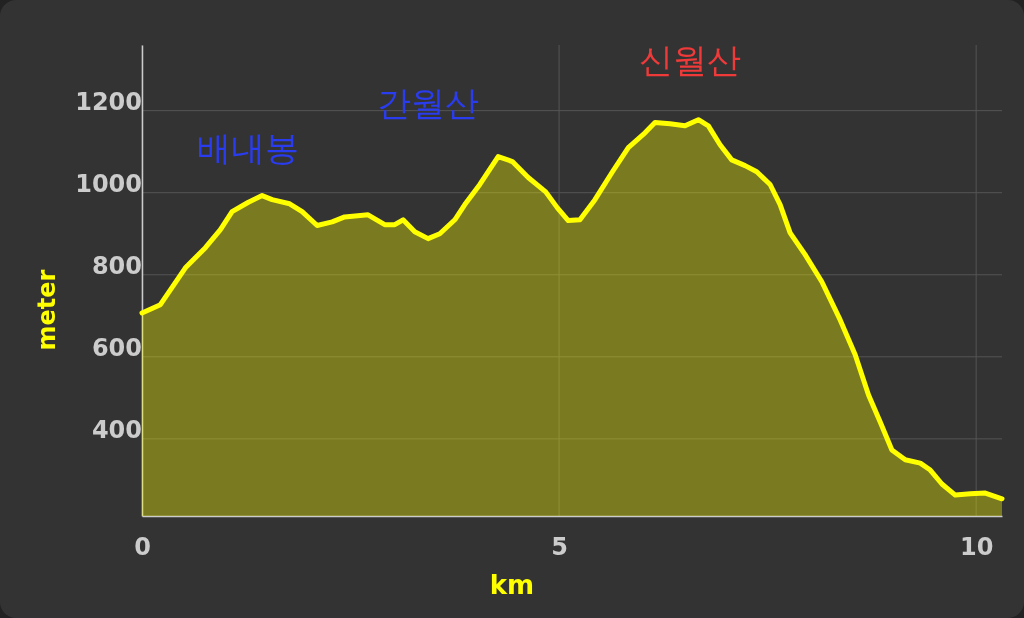 The height and width of the screenshot is (618, 1024). I want to click on y-axis-title: meter, so click(47, 310).